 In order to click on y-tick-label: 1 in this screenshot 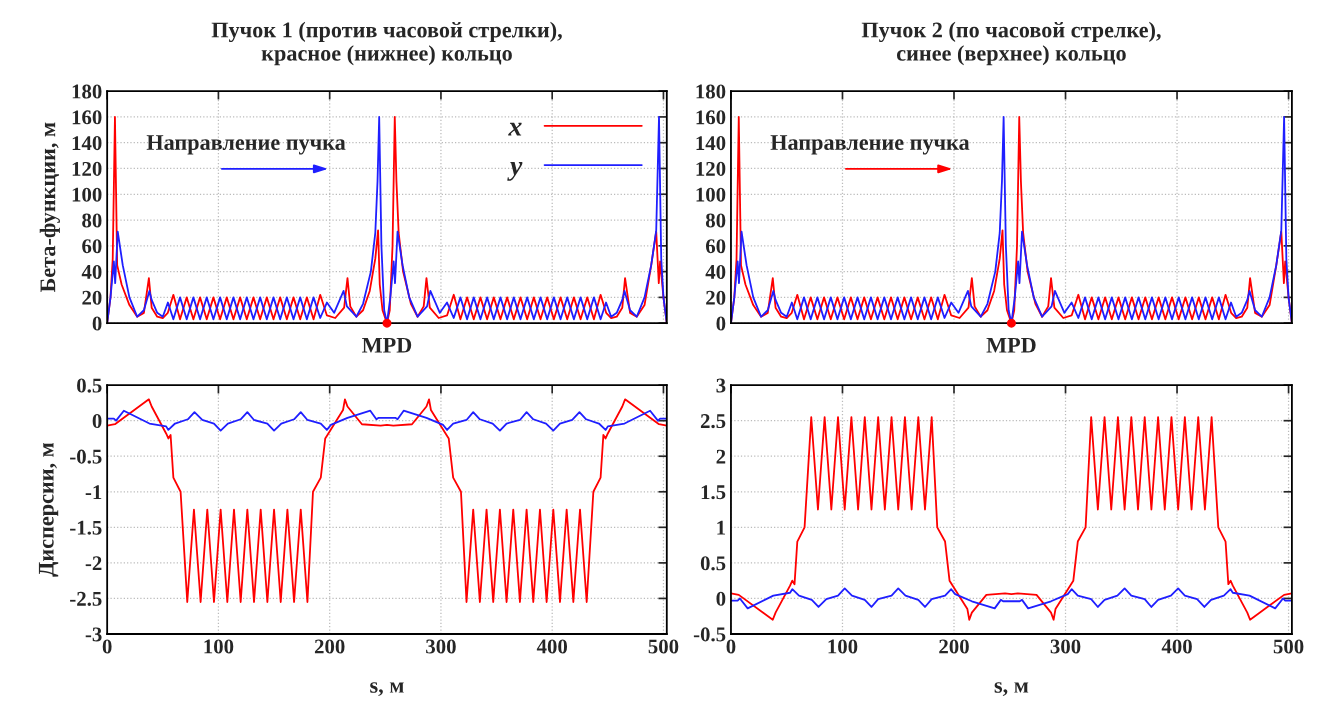, I will do `click(721, 527)`.